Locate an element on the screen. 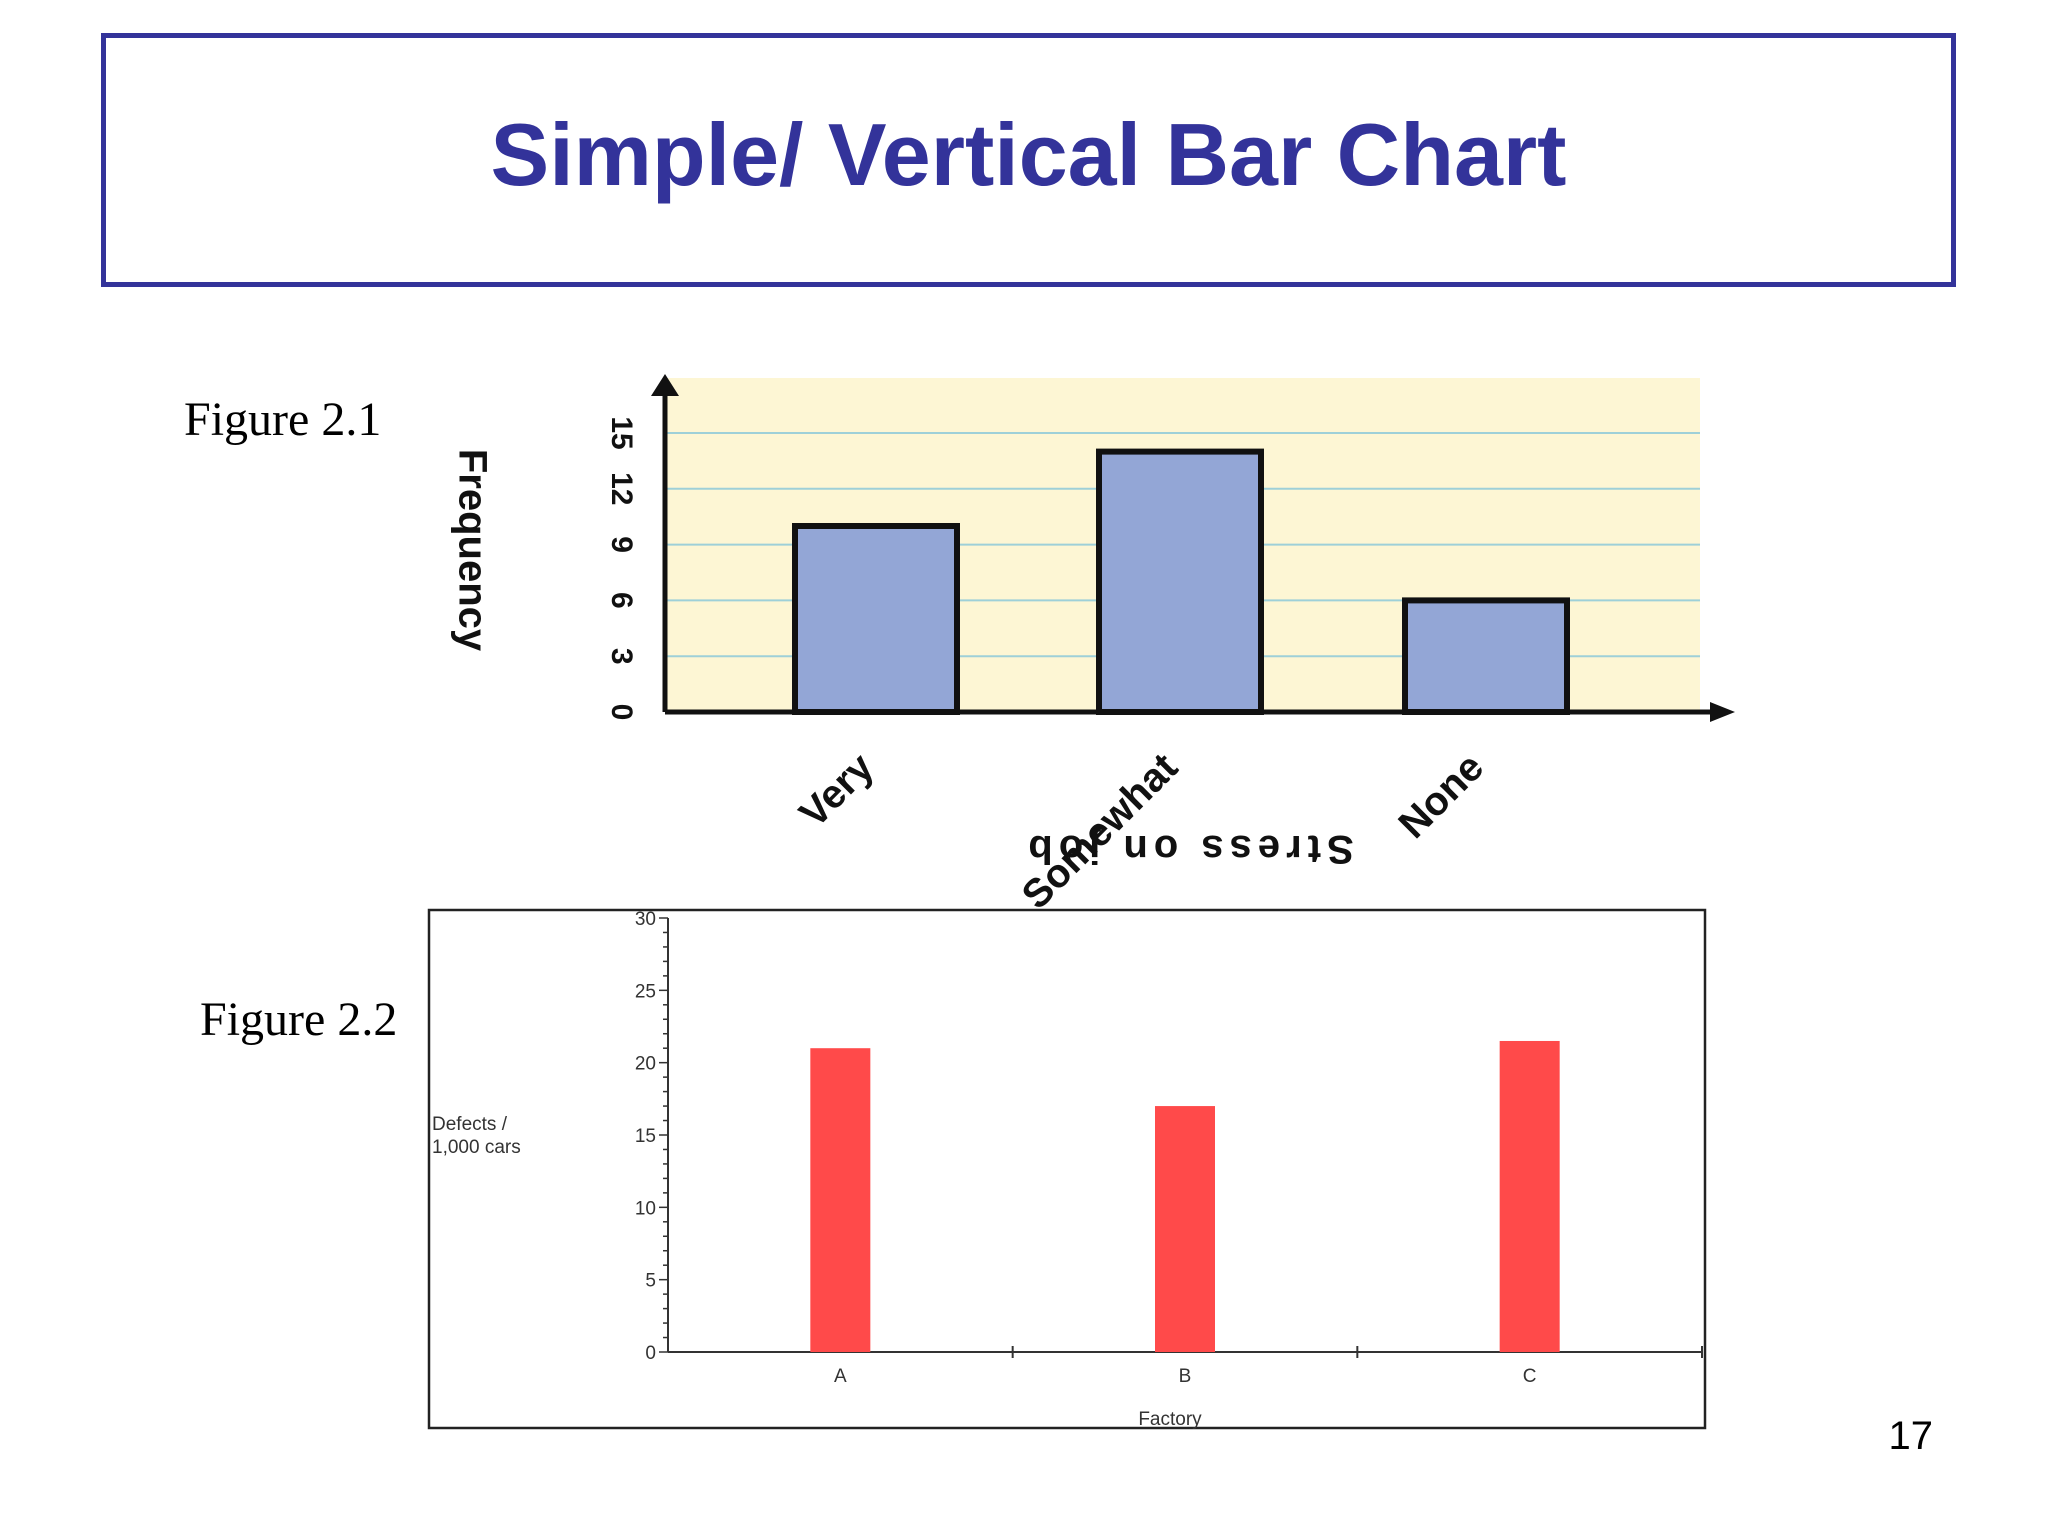 This screenshot has width=2048, height=1536. chart2-y-axis-title-line2: 1,000 cars is located at coordinates (476, 1147).